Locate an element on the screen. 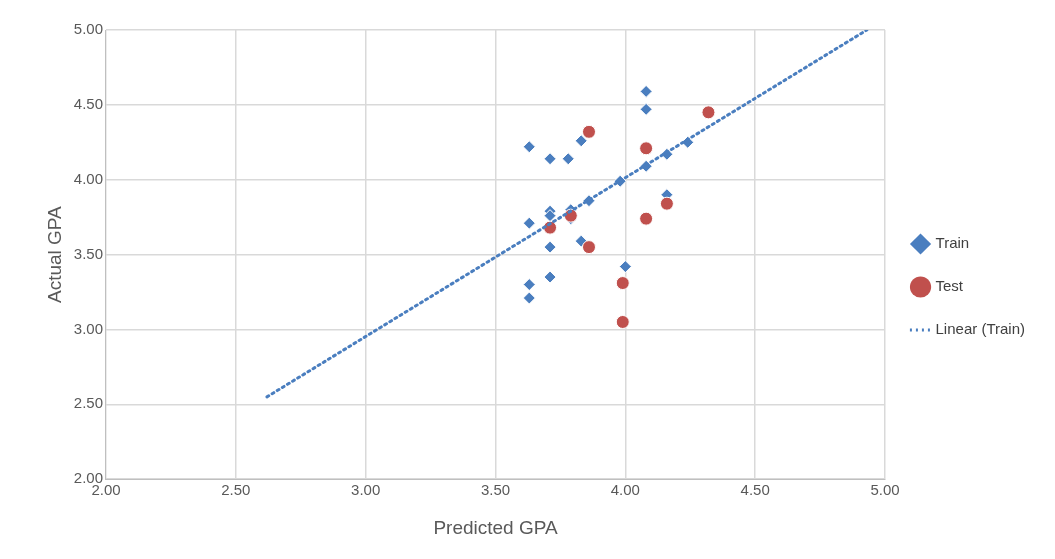 Image resolution: width=1055 pixels, height=559 pixels. x-tick-label: 4.00 is located at coordinates (625, 490).